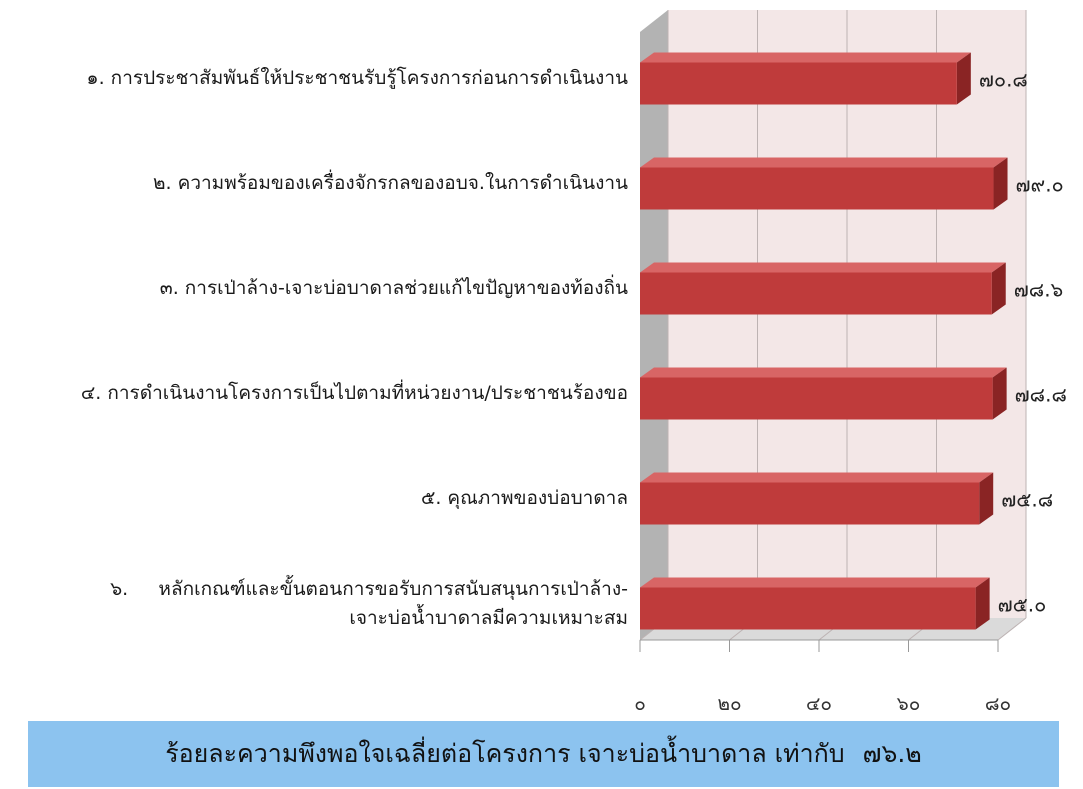 This screenshot has width=1083, height=789. Describe the element at coordinates (1022, 605) in the screenshot. I see `bar-value-label: ๗๕.๐` at that location.